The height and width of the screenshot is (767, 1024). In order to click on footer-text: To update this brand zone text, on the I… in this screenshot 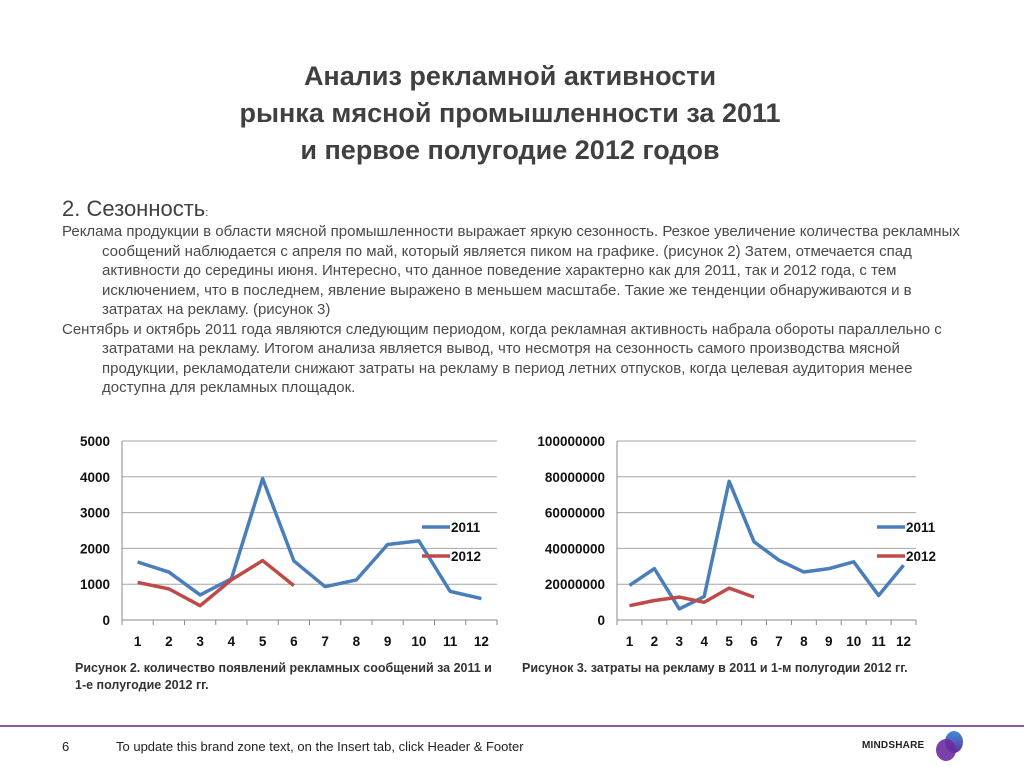, I will do `click(320, 746)`.